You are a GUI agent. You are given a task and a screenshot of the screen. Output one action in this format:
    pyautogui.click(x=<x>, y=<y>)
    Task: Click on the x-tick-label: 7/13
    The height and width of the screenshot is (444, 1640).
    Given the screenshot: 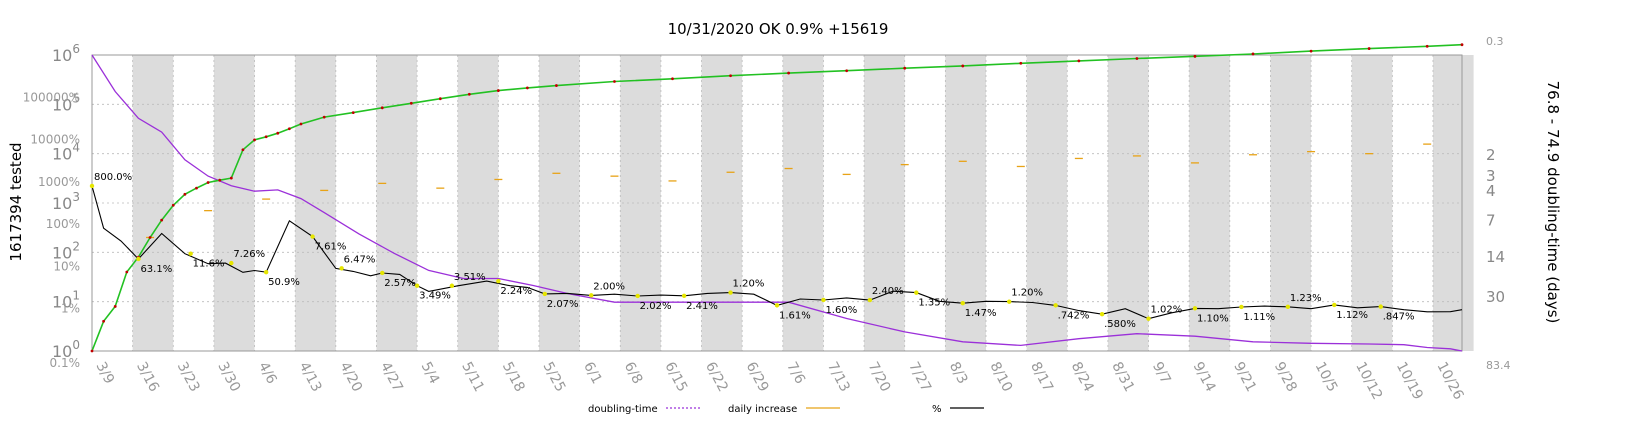 What is the action you would take?
    pyautogui.click(x=838, y=376)
    